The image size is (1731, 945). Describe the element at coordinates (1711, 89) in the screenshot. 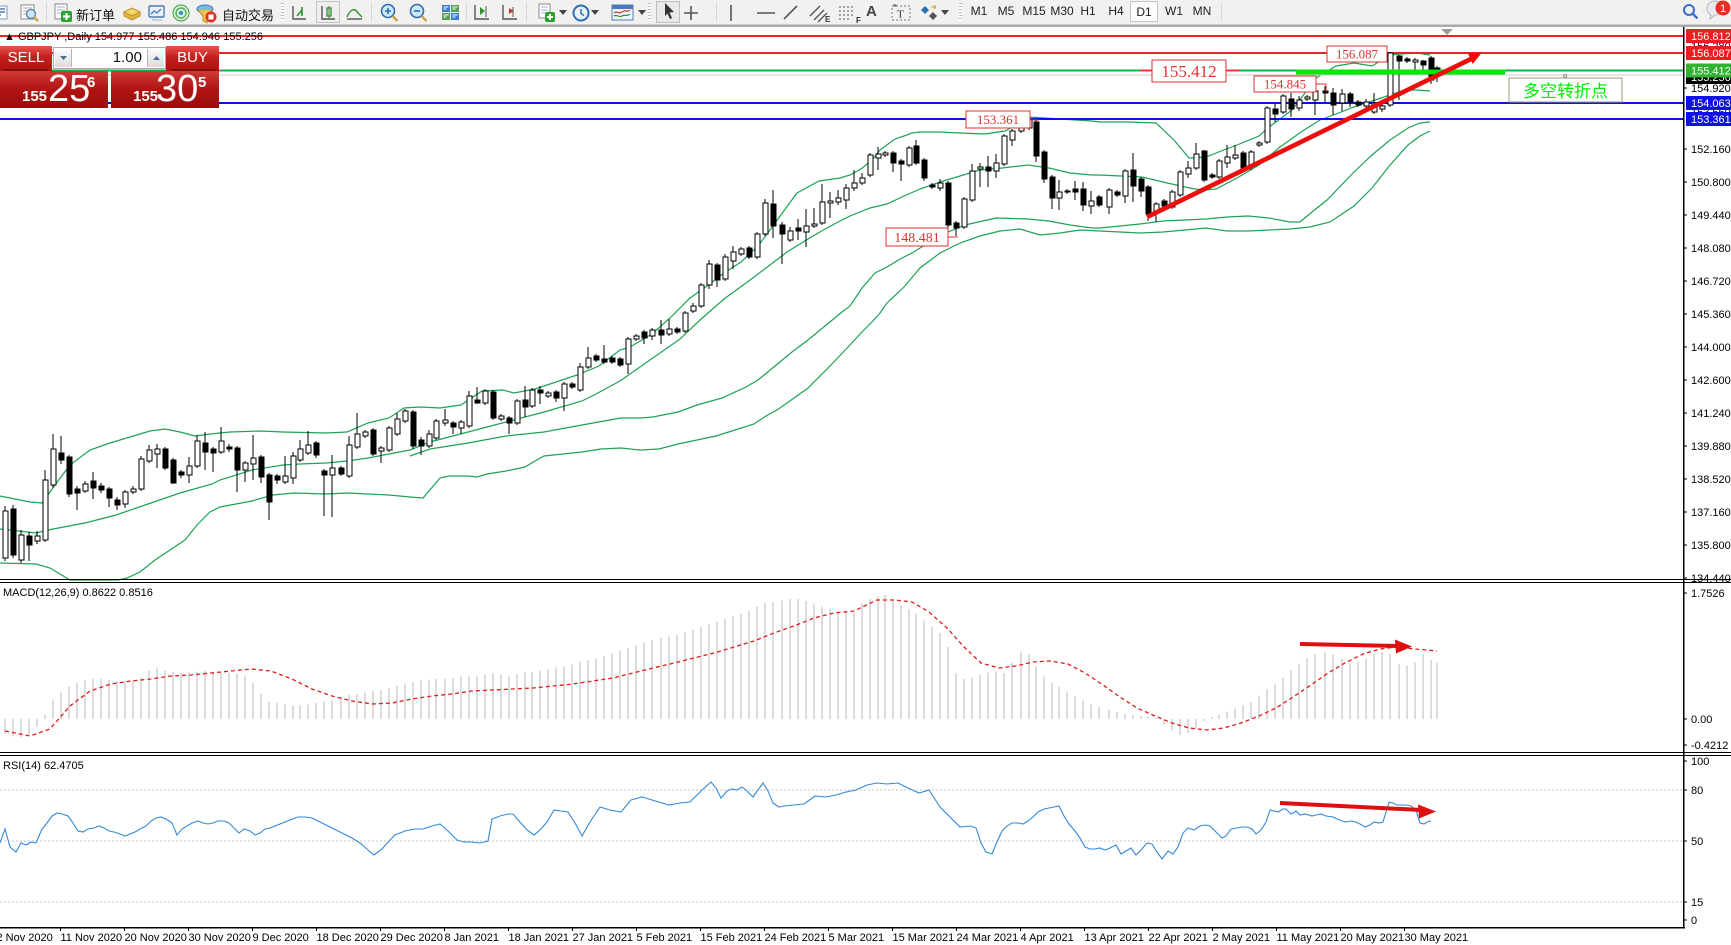

I see `svg-text: 154.920` at that location.